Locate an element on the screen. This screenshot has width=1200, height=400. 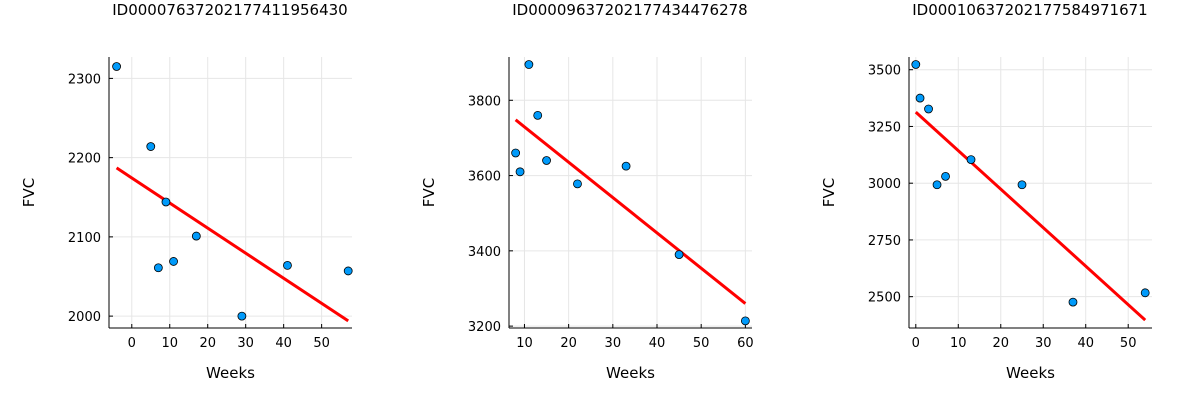
y-tick-label: 3800 is located at coordinates (484, 101).